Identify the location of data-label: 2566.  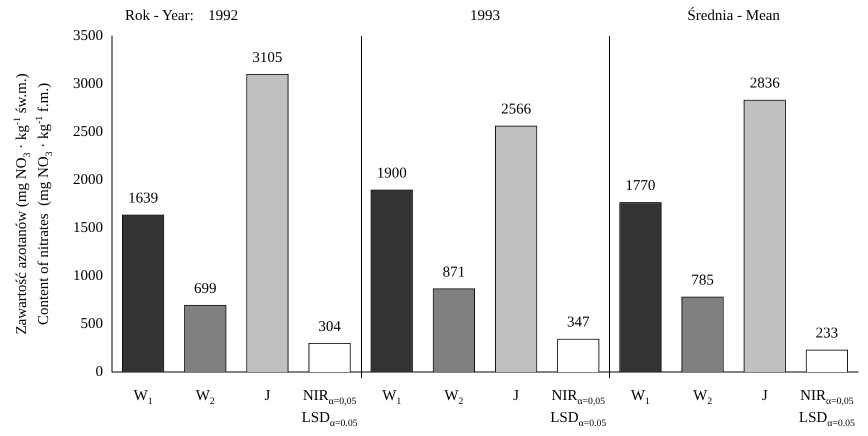
(516, 110).